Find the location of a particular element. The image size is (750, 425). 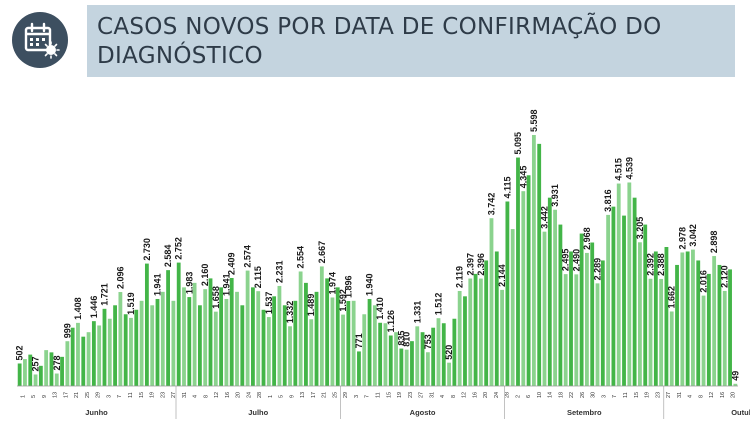

data-label: 2.144 is located at coordinates (502, 275).